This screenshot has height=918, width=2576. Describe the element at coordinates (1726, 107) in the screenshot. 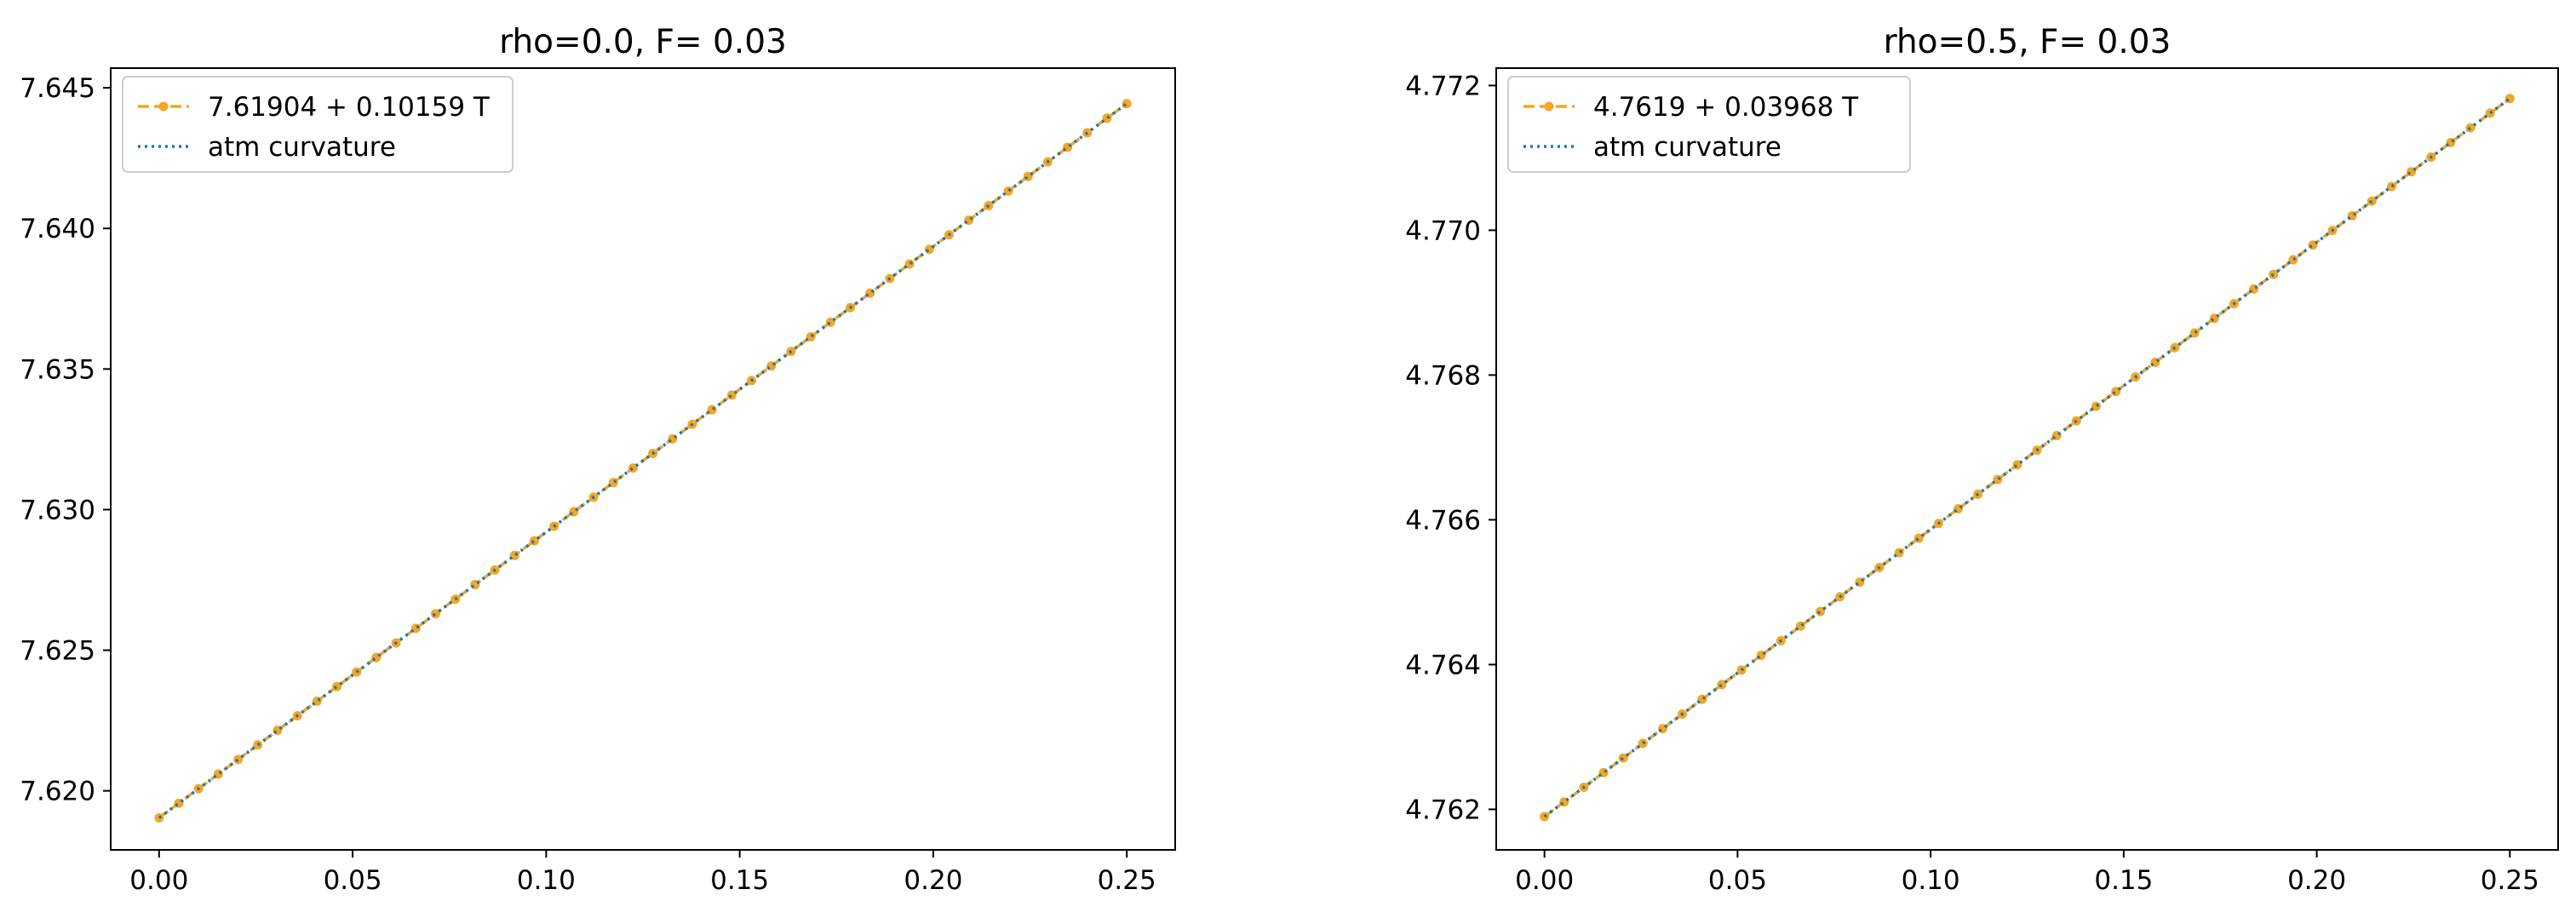

I see `legend-fit-label: 4.7619 + 0.03968 T` at that location.